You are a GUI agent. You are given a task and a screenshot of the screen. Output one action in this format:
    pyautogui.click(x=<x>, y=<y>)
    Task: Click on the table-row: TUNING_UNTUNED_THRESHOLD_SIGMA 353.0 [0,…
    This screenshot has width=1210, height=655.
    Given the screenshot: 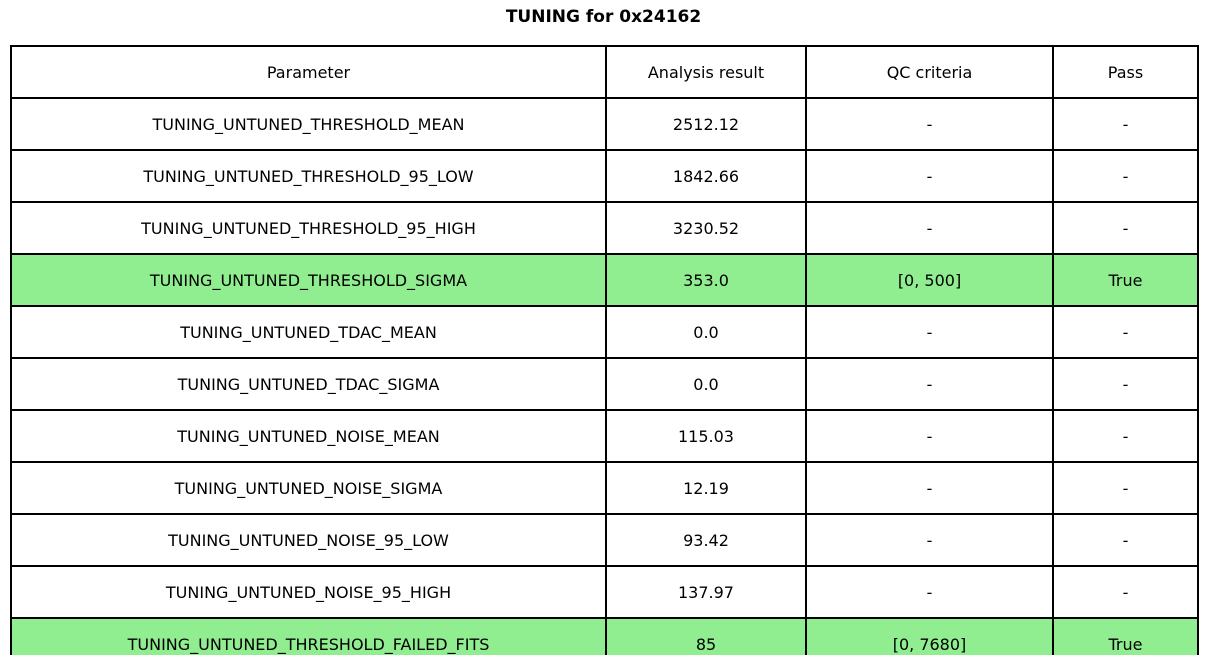 What is the action you would take?
    pyautogui.click(x=604, y=280)
    